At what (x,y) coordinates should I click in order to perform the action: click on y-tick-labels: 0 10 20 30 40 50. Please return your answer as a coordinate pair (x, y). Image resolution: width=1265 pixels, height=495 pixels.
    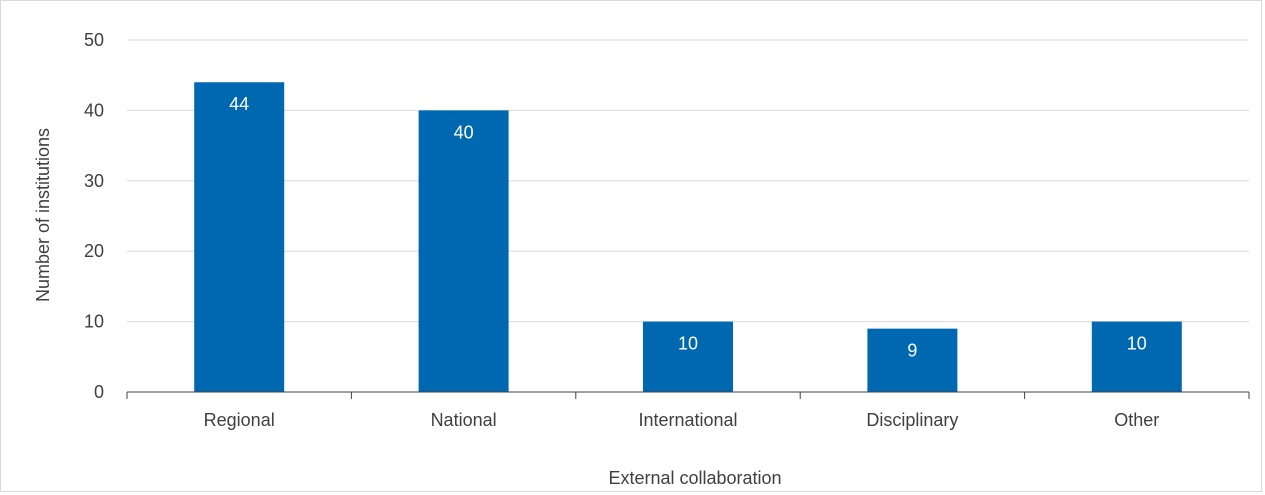
    Looking at the image, I should click on (94, 216).